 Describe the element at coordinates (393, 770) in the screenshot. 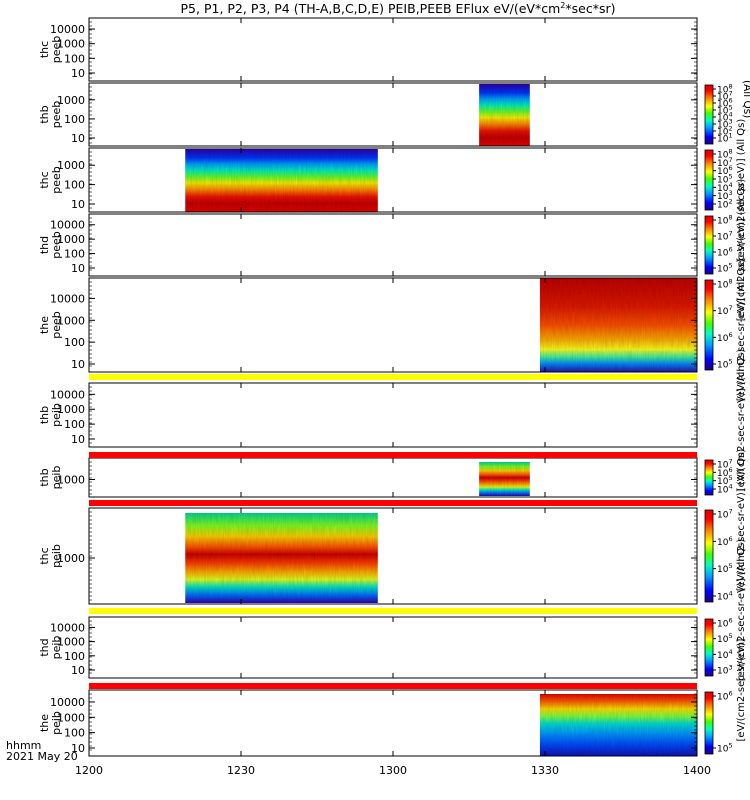

I see `x-tick-label: 1300` at that location.